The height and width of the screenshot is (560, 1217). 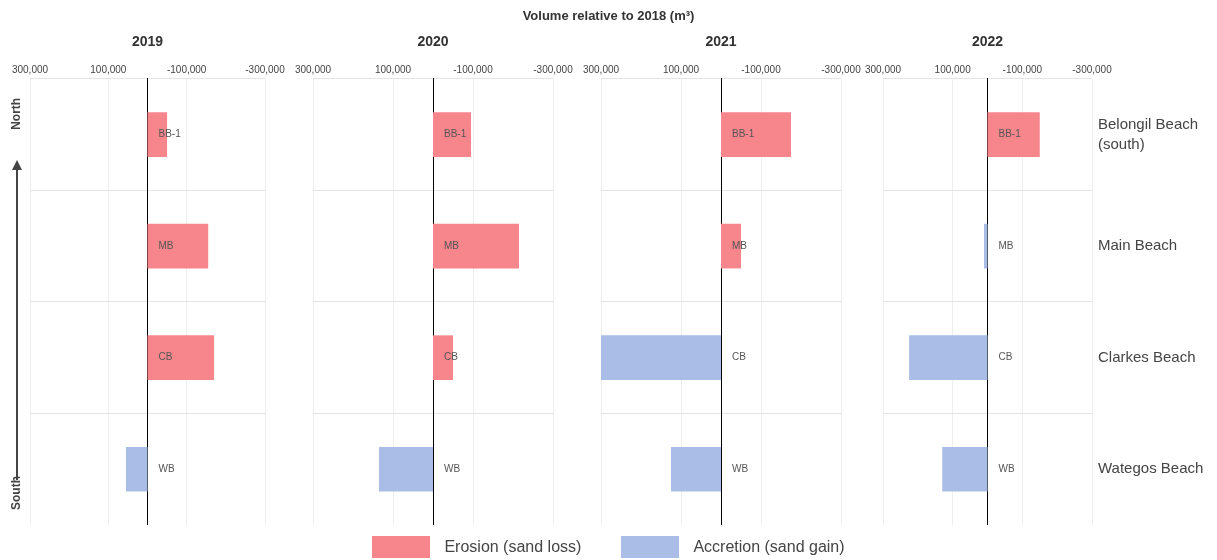 I want to click on text: Clarkes Beach, so click(x=1147, y=356).